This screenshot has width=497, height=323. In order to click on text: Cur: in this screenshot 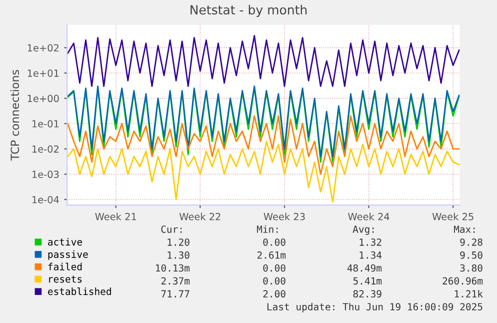, I will do `click(171, 229)`.